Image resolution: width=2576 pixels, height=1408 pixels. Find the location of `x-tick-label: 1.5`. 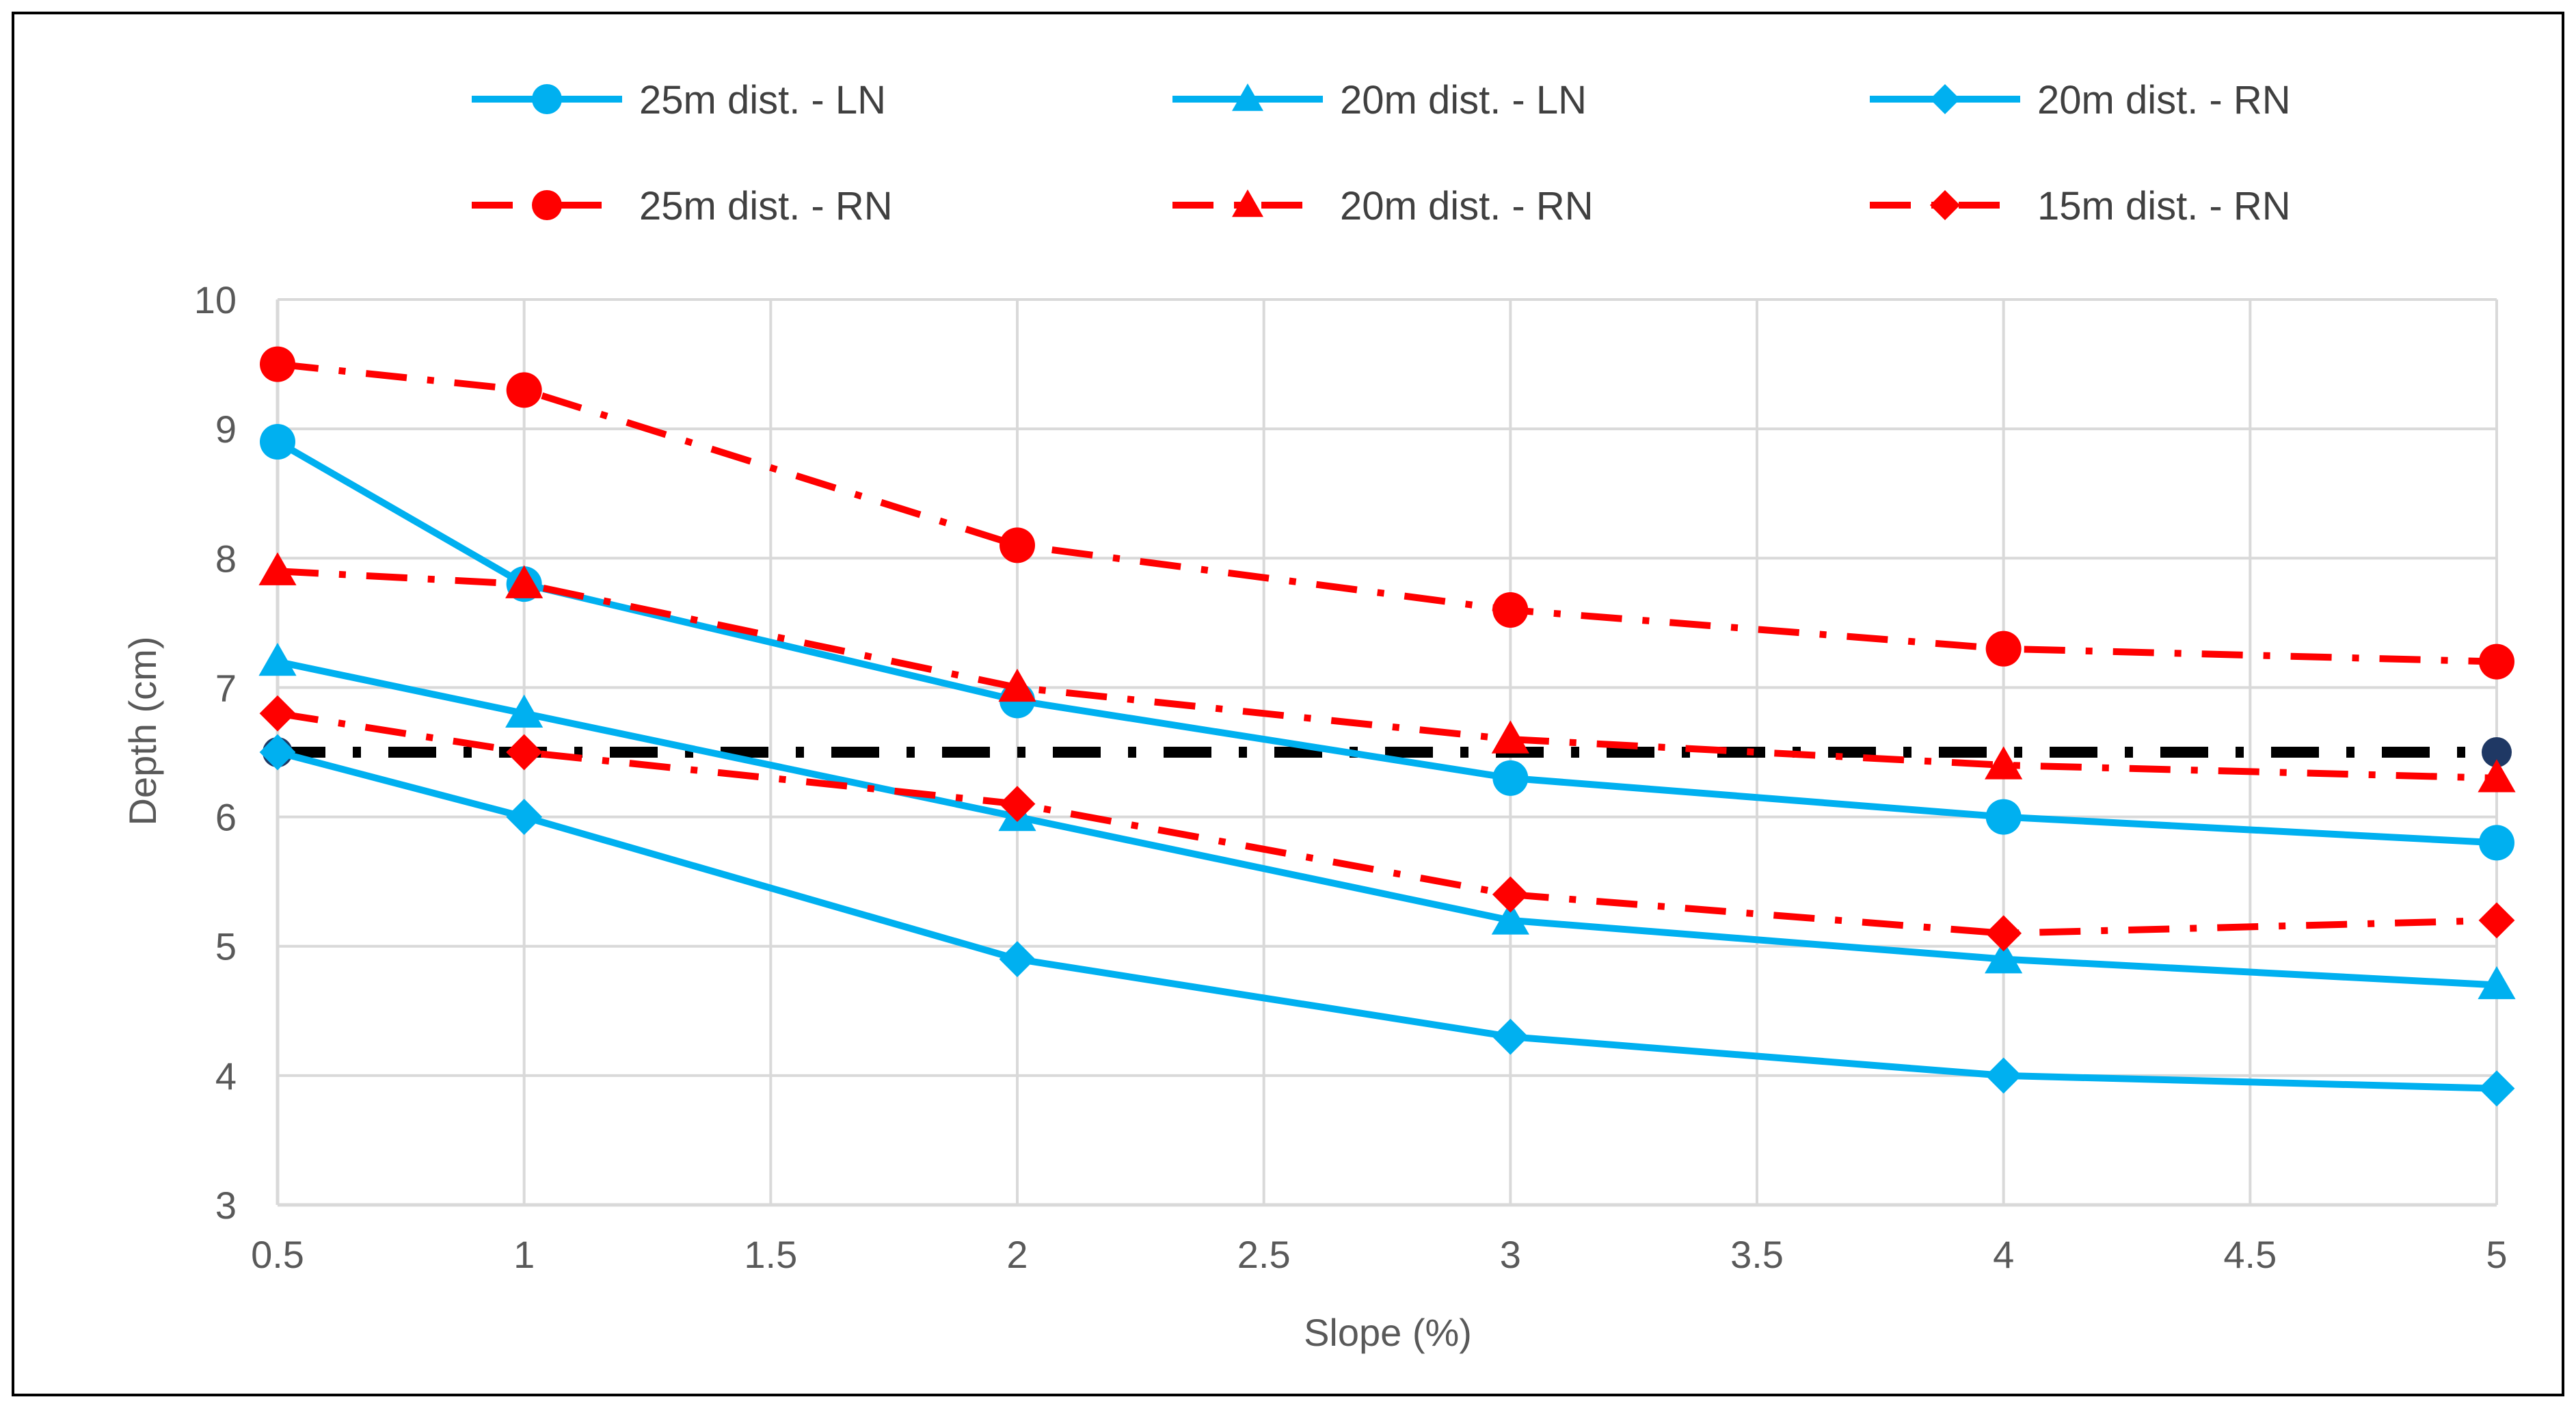

x-tick-label: 1.5 is located at coordinates (770, 1254).